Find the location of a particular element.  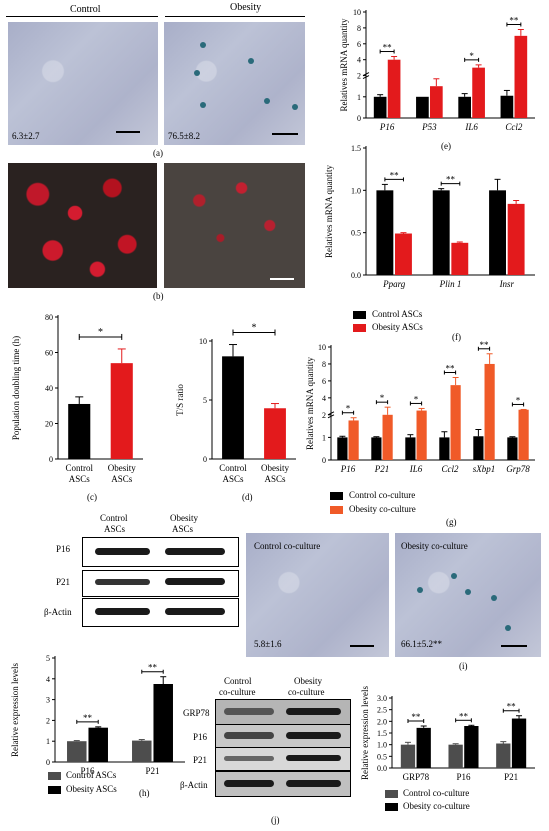

micrograph-obesity-value: 76.5±8.2 is located at coordinates (184, 136).